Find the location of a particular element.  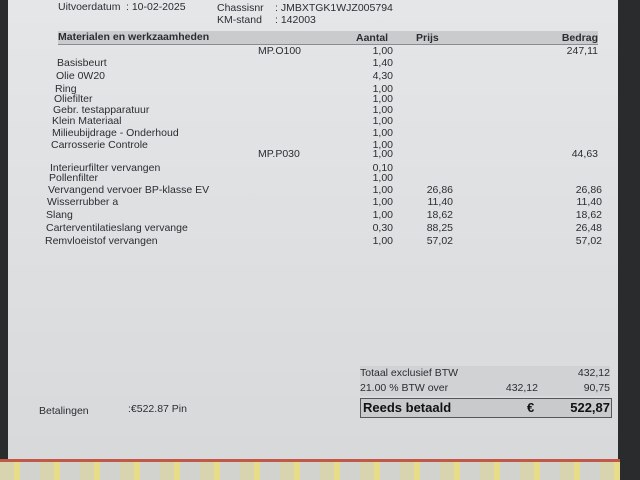

totaal-excl-label: Totaal exclusief BTW is located at coordinates (409, 373).